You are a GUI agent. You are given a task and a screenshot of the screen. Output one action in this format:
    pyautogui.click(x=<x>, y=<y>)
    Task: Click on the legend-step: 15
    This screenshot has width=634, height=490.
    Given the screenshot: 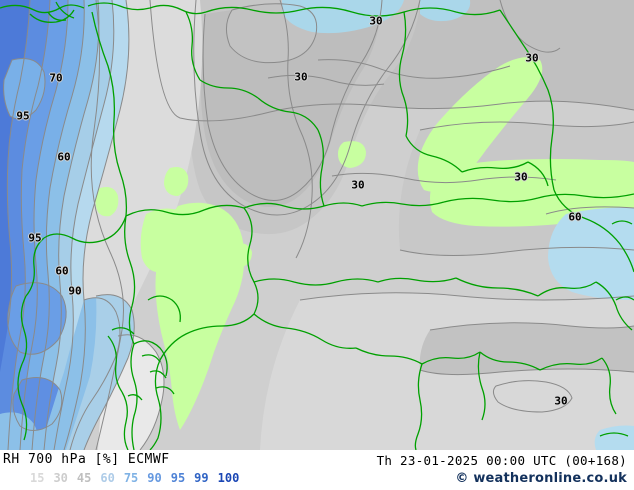 What is the action you would take?
    pyautogui.click(x=37, y=478)
    